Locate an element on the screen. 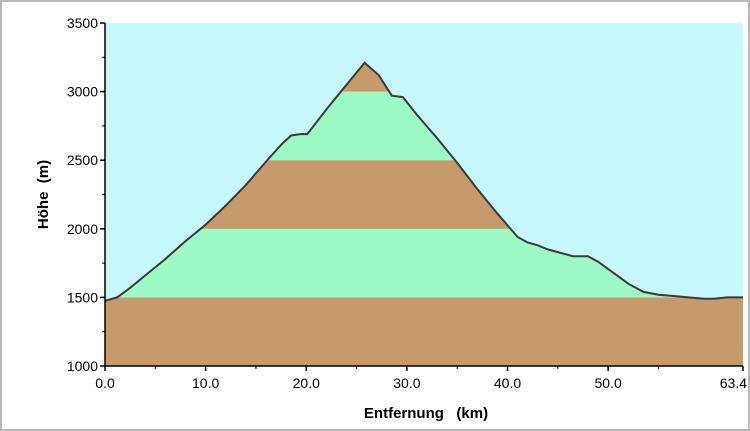  x-tick-label: 30.0 is located at coordinates (406, 383).